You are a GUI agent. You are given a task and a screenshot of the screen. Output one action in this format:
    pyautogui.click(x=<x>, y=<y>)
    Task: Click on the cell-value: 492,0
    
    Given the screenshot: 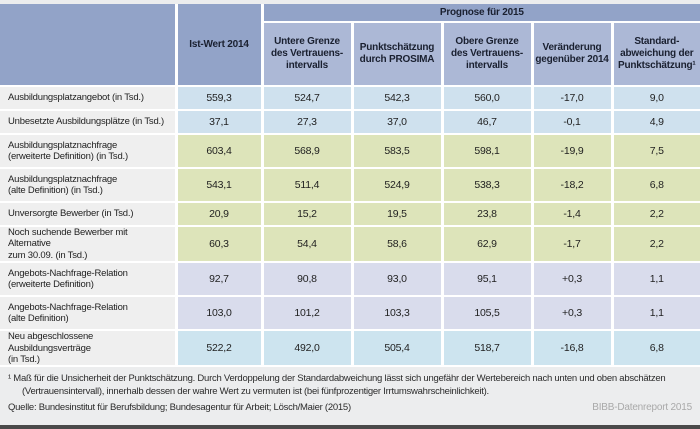 What is the action you would take?
    pyautogui.click(x=308, y=349)
    